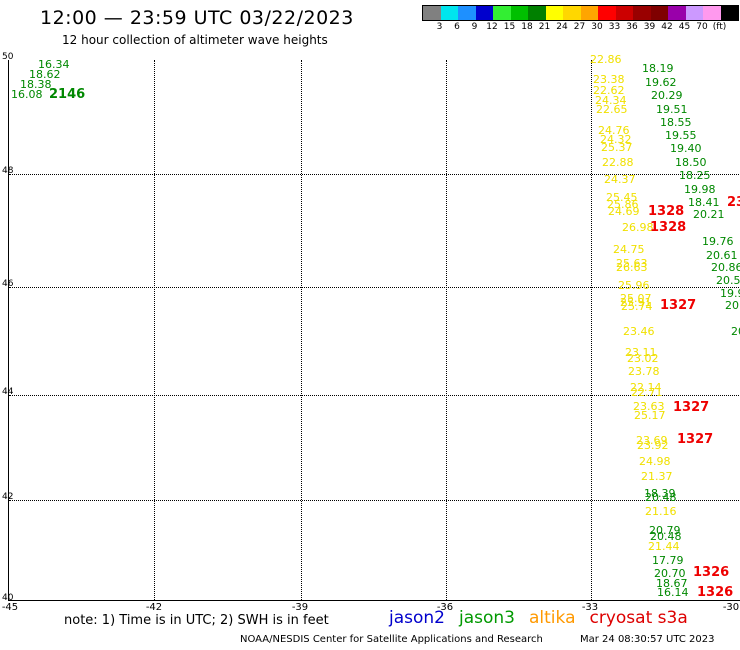 Image resolution: width=740 pixels, height=650 pixels. I want to click on wave-height-label: 20.79, so click(665, 530).